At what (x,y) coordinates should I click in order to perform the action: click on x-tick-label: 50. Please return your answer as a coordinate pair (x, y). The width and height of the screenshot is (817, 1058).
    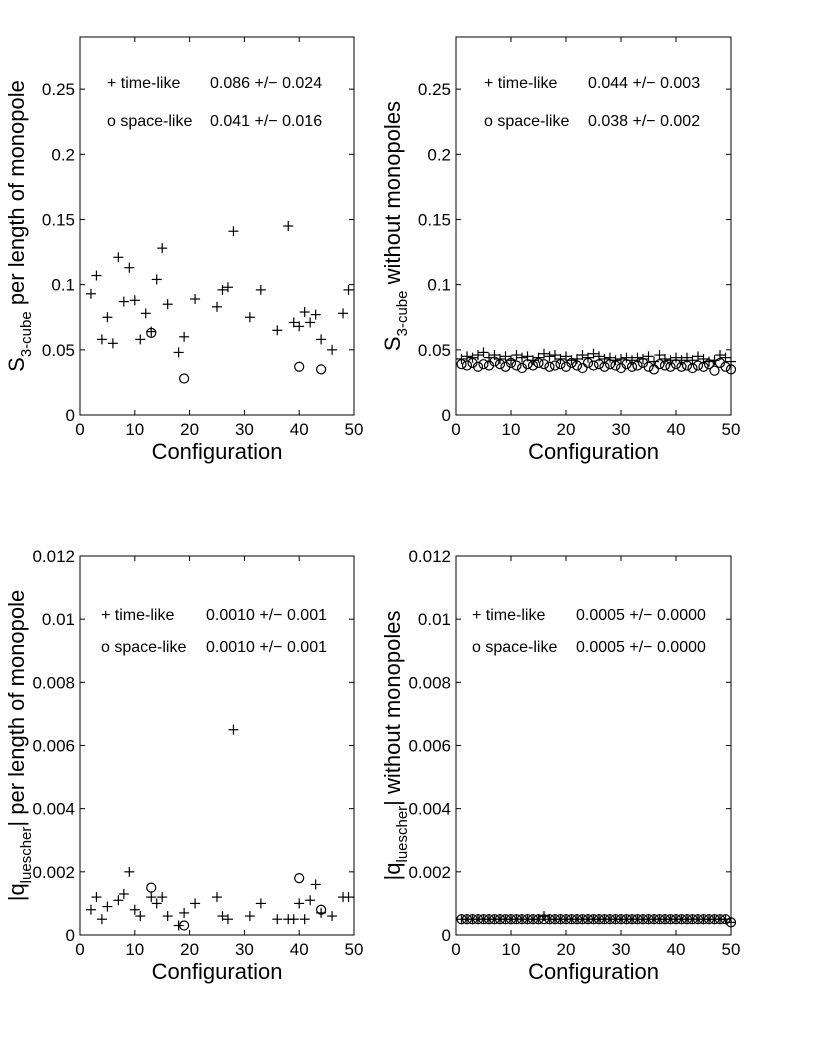
    Looking at the image, I should click on (731, 949).